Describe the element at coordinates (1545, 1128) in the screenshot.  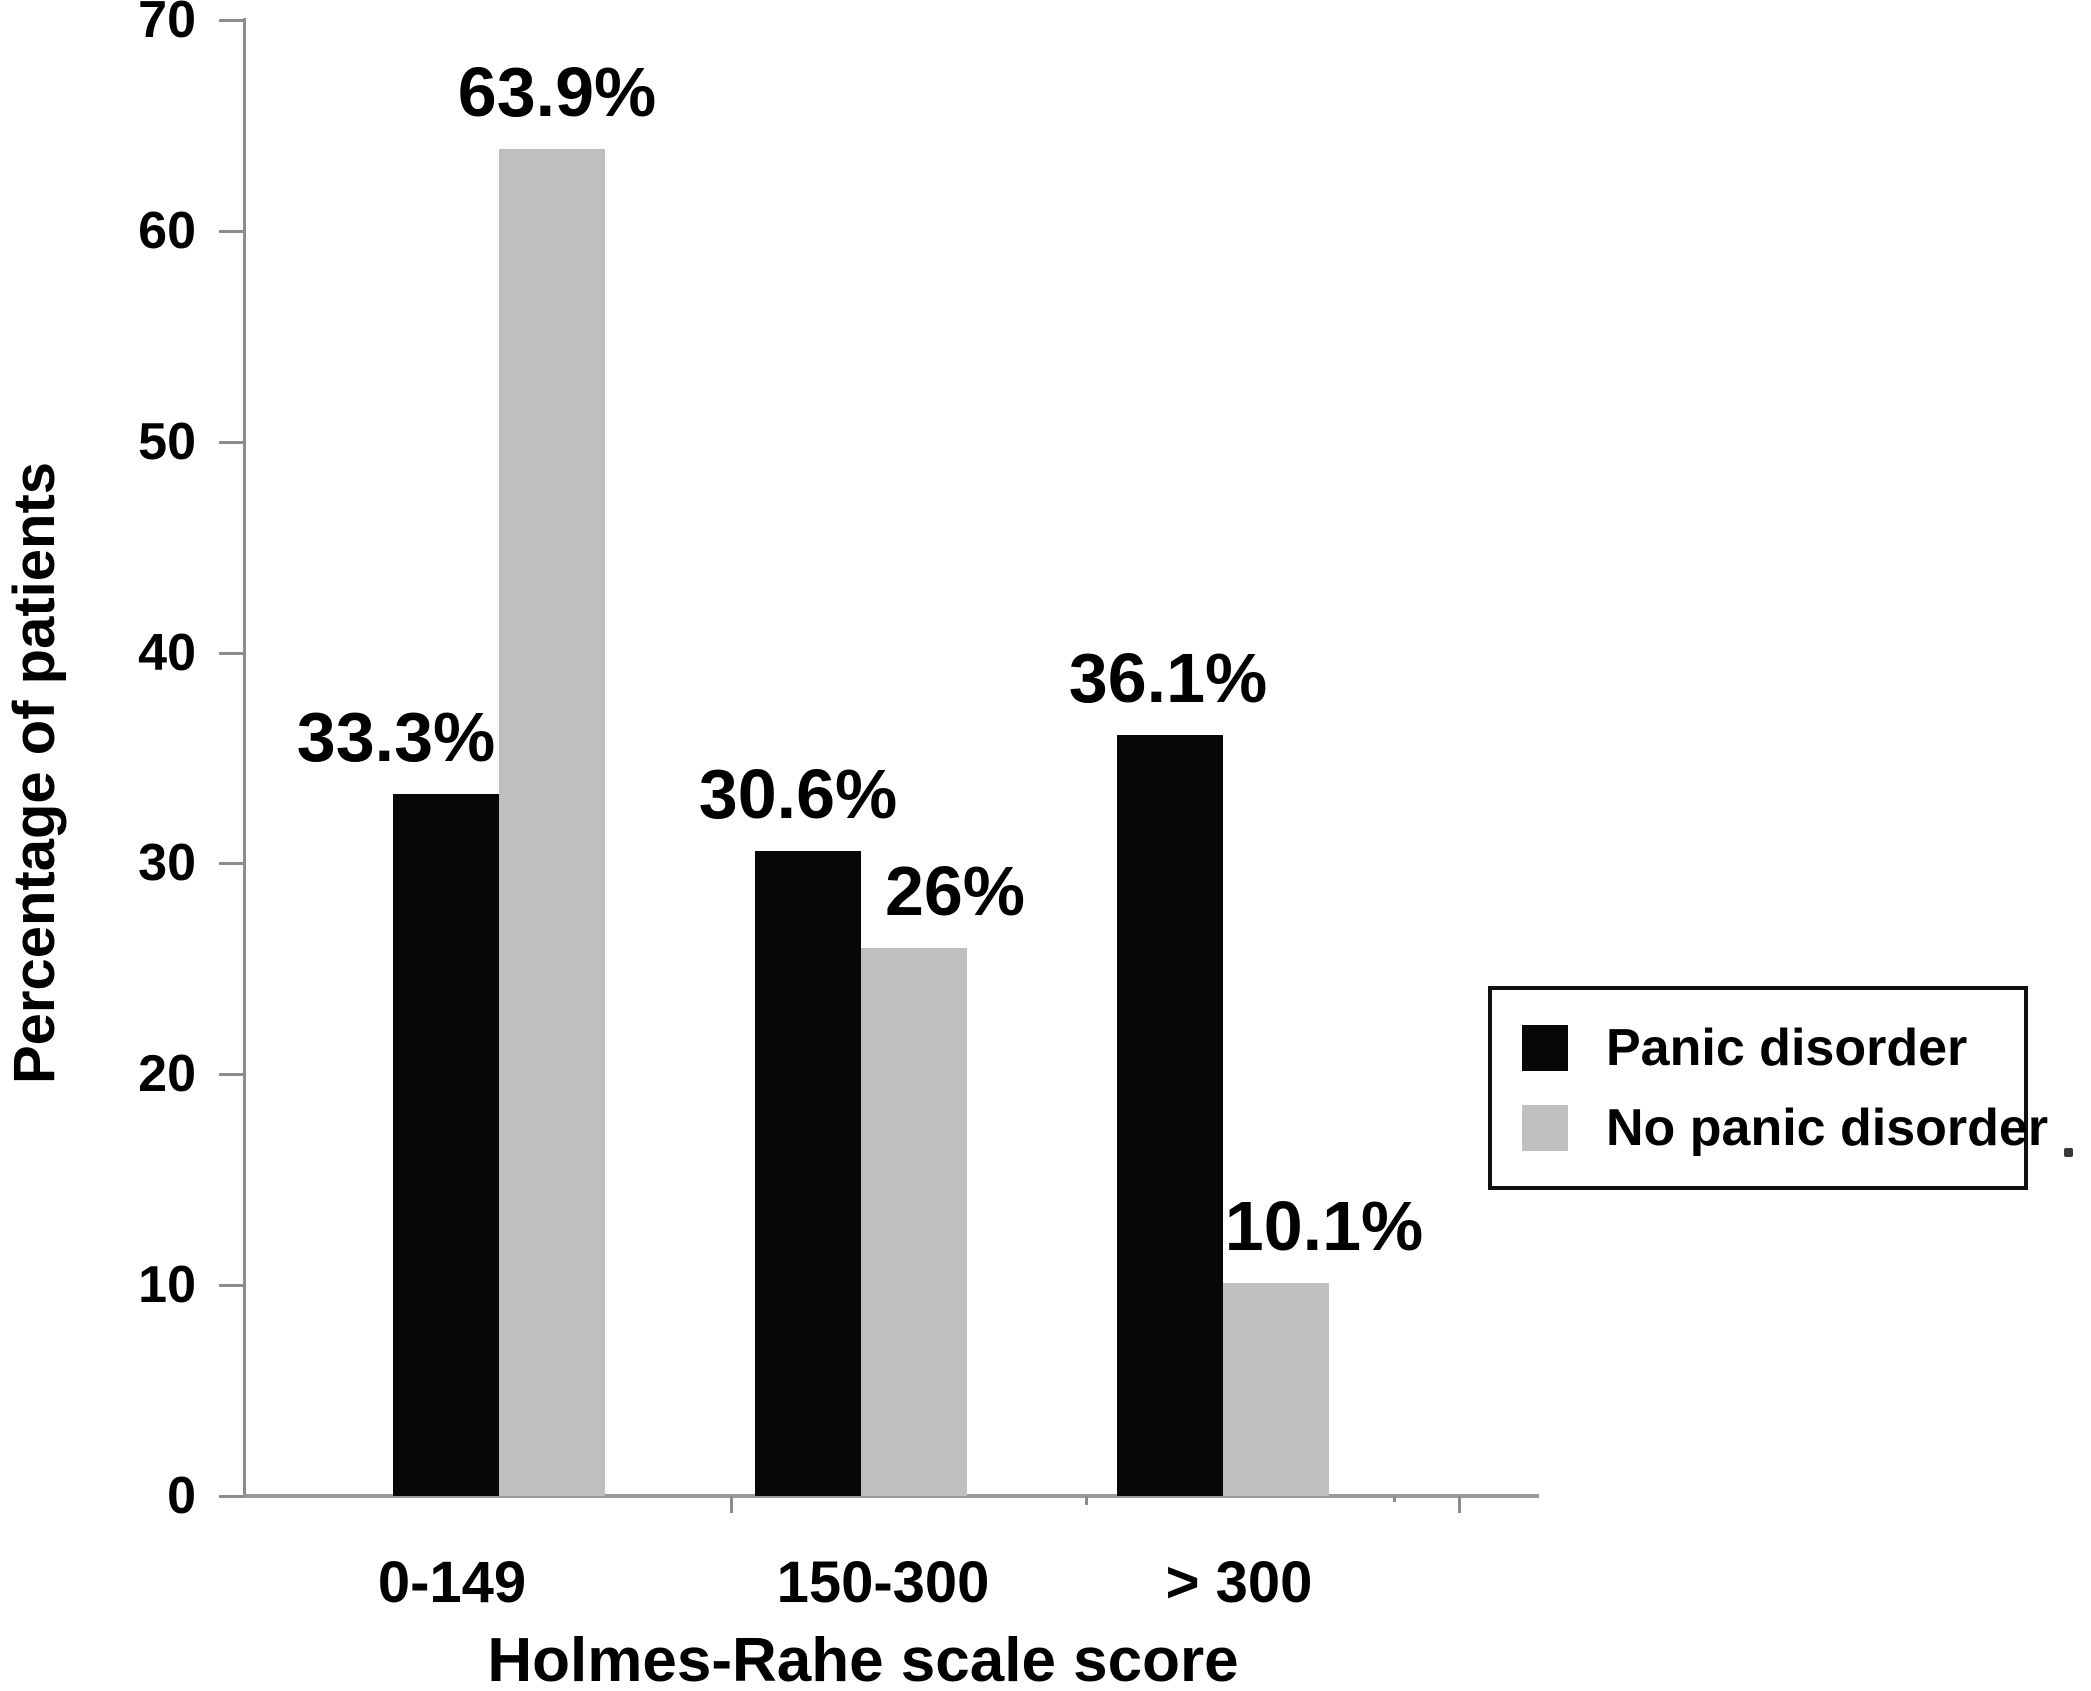
I see `legend-swatch-no-panic-disorder` at that location.